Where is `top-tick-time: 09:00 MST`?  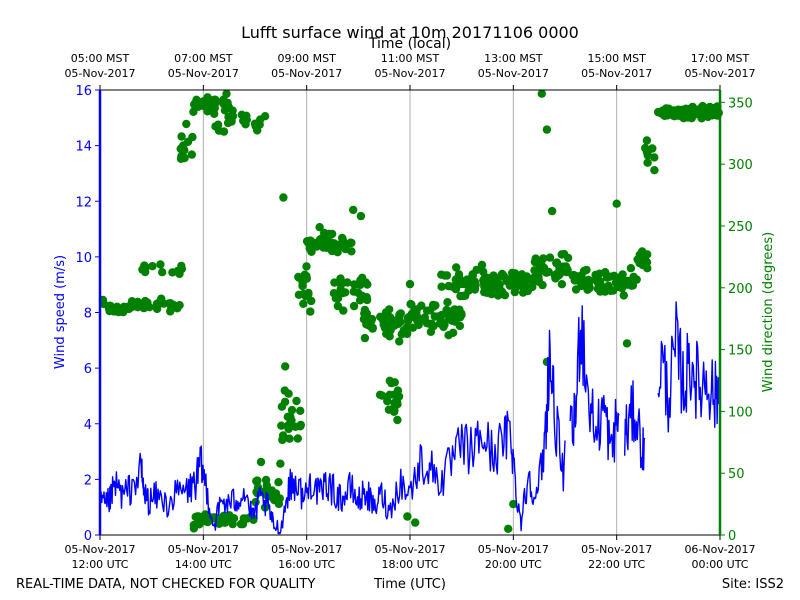 top-tick-time: 09:00 MST is located at coordinates (306, 58).